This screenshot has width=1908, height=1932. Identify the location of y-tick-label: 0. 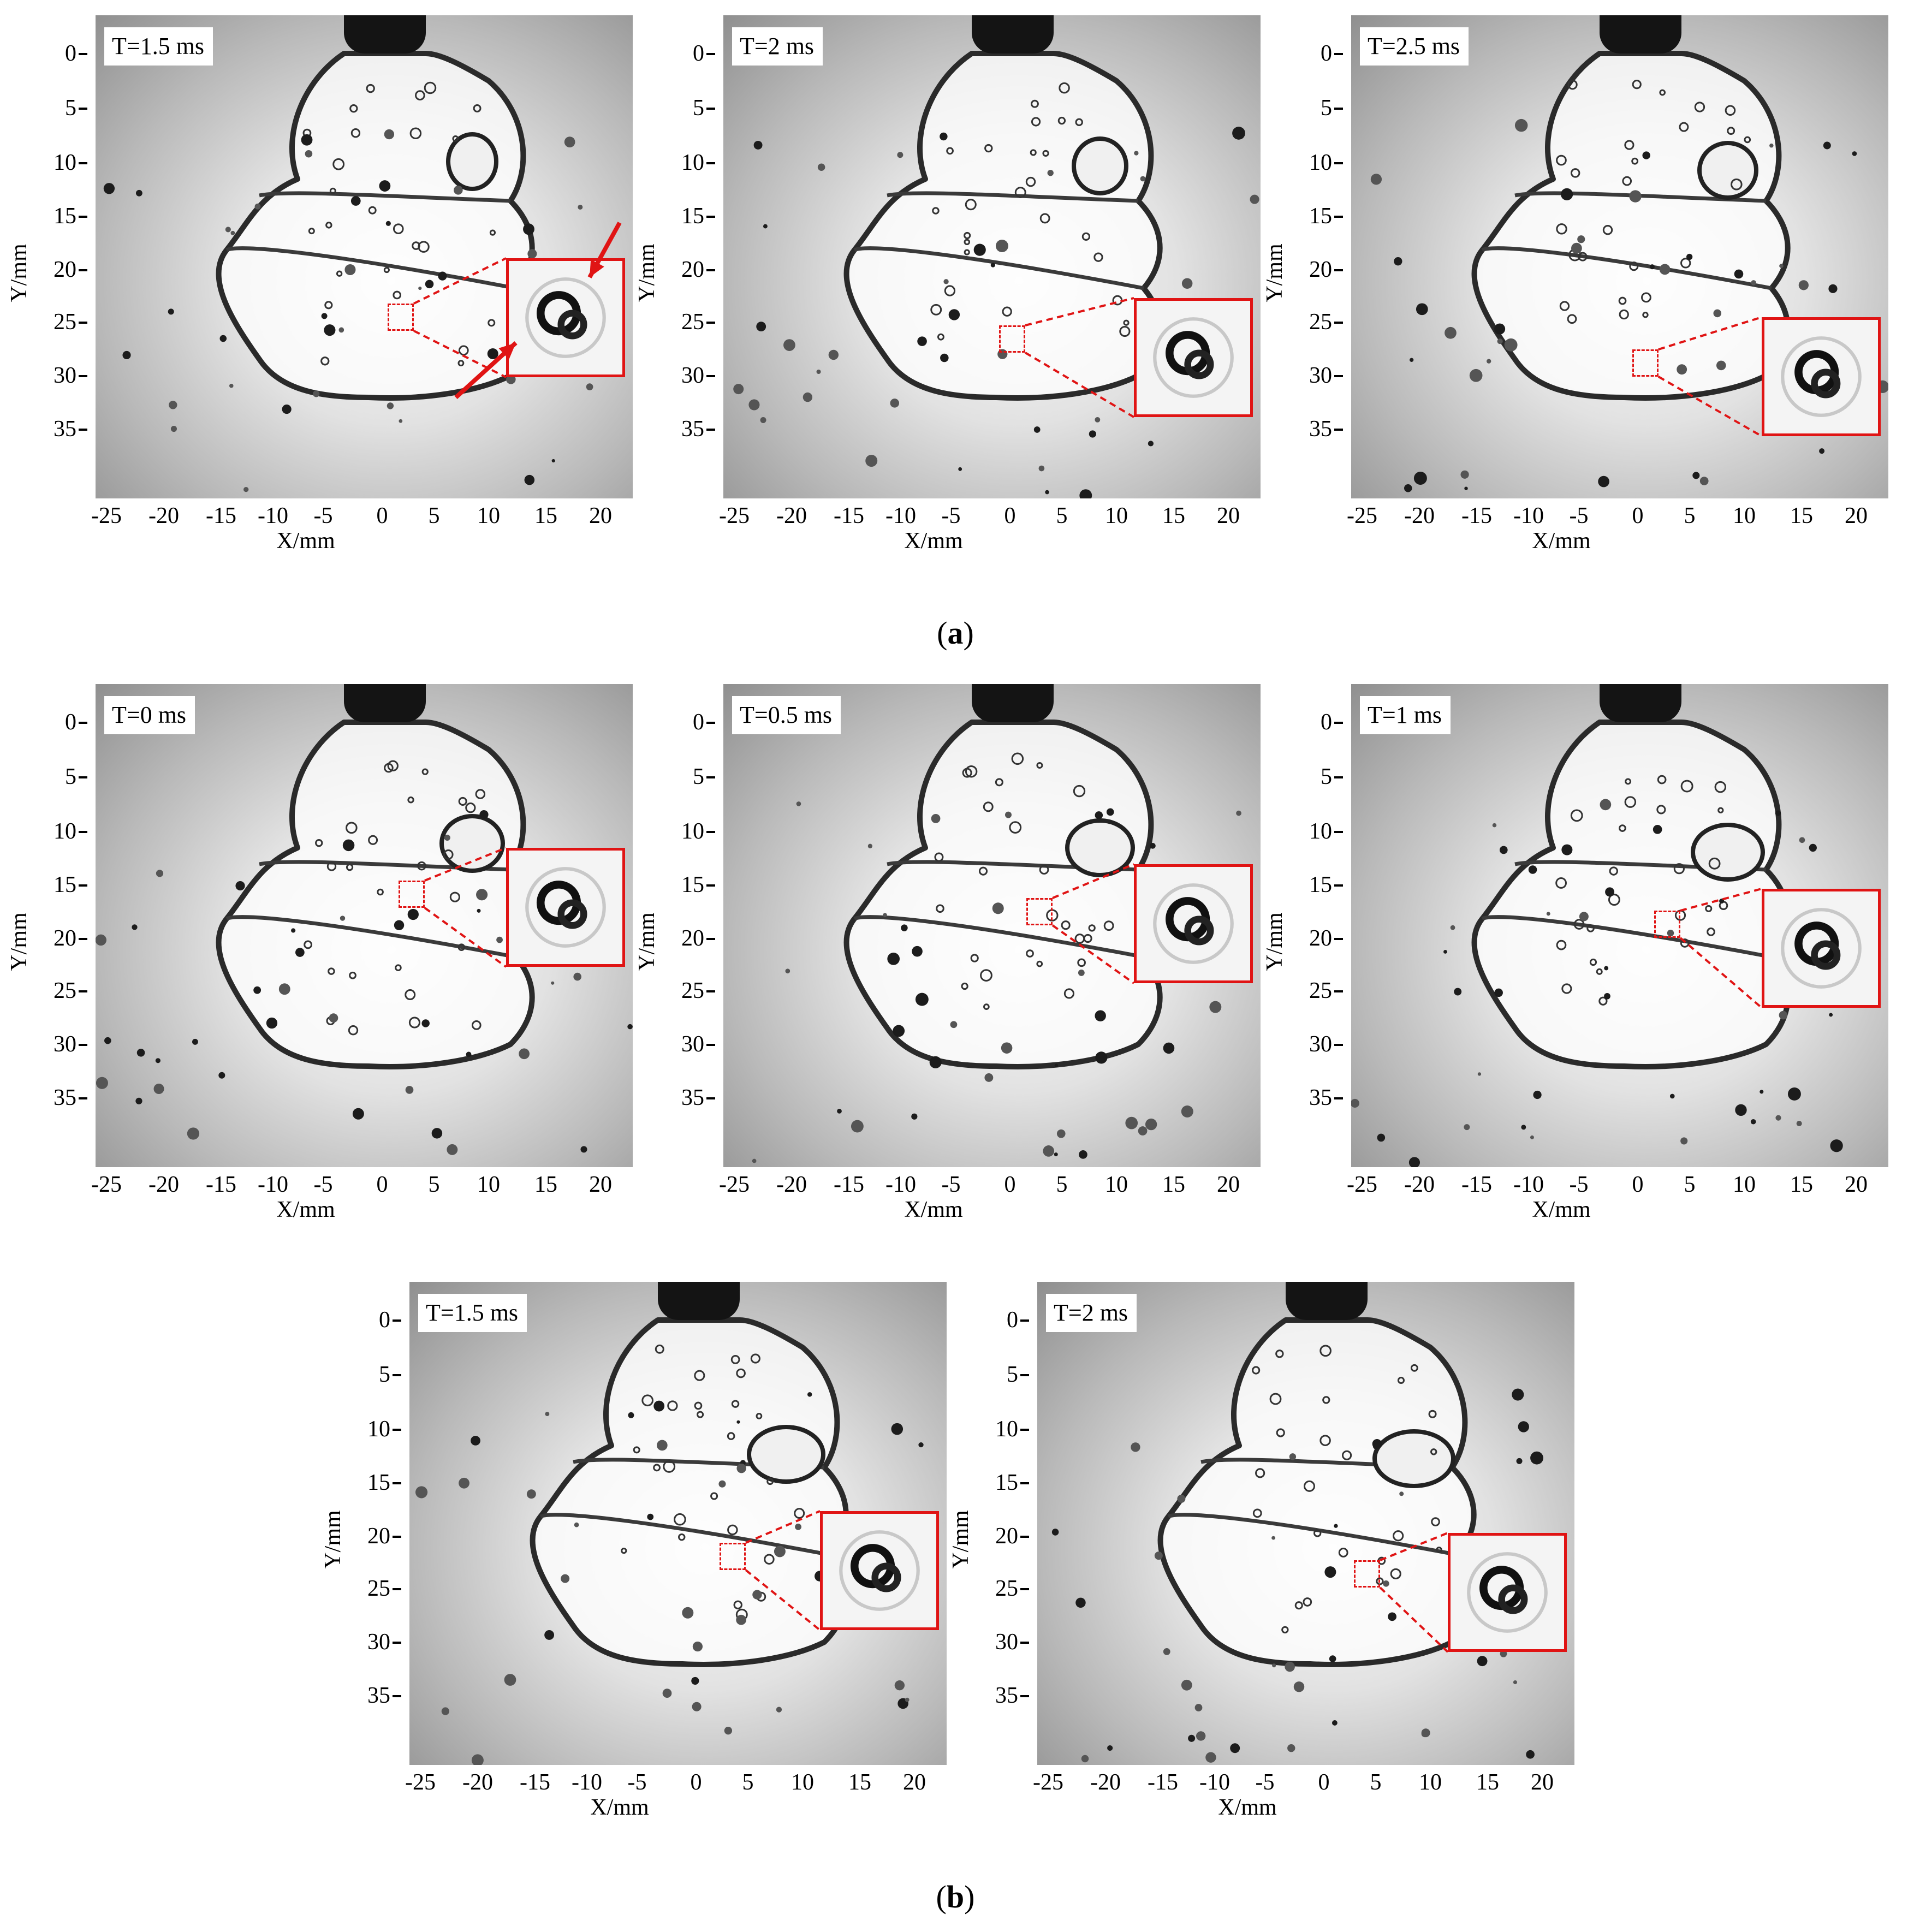
(1294, 722).